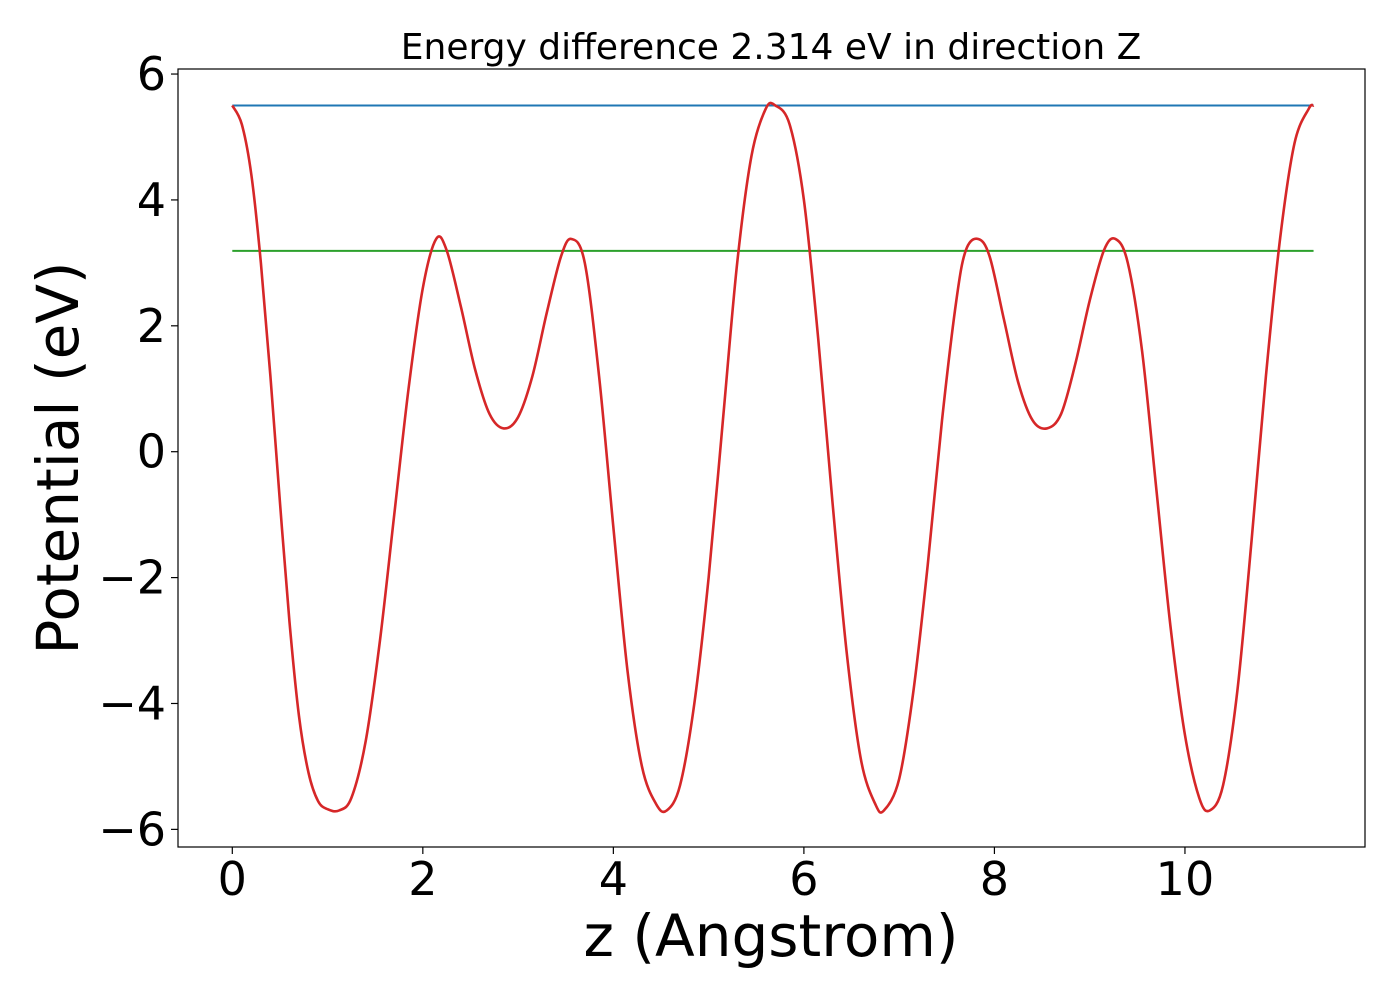  What do you see at coordinates (151, 326) in the screenshot?
I see `y-tick-label: 2` at bounding box center [151, 326].